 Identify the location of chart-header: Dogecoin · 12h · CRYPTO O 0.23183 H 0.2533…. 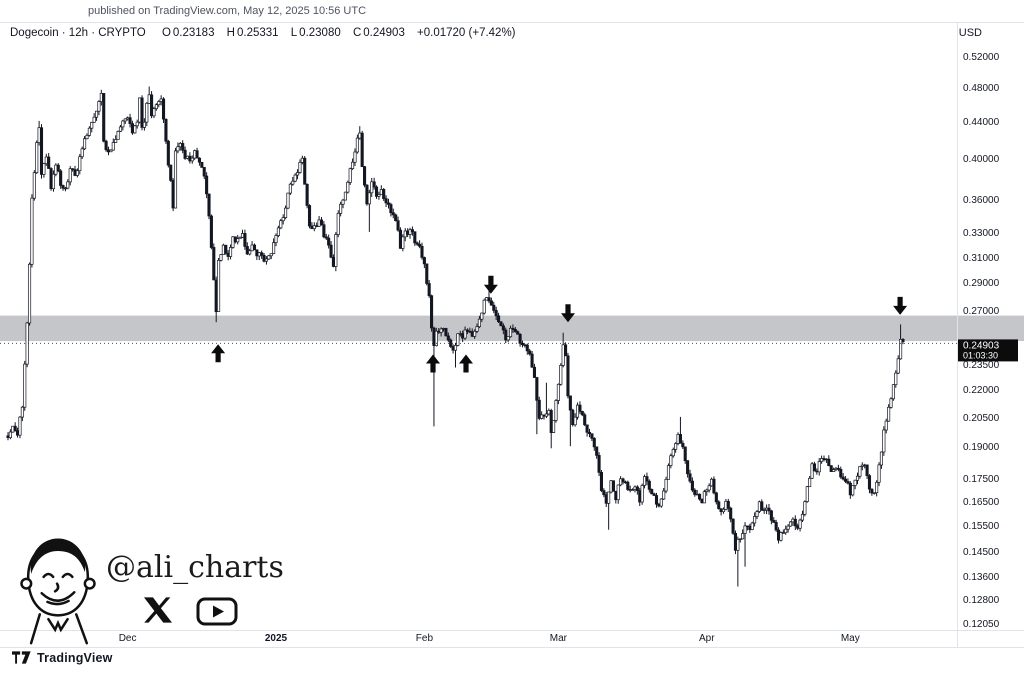
(512, 33).